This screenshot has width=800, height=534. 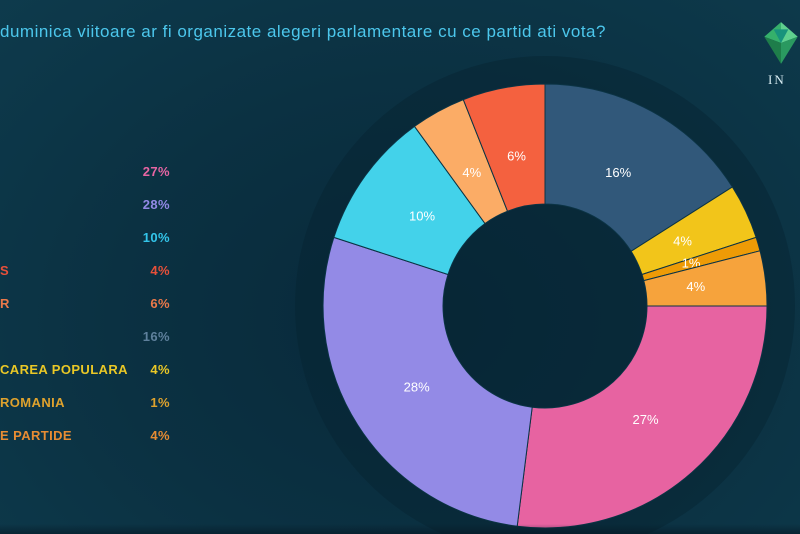 What do you see at coordinates (85, 402) in the screenshot?
I see `legend-item: ROMANIA 1%` at bounding box center [85, 402].